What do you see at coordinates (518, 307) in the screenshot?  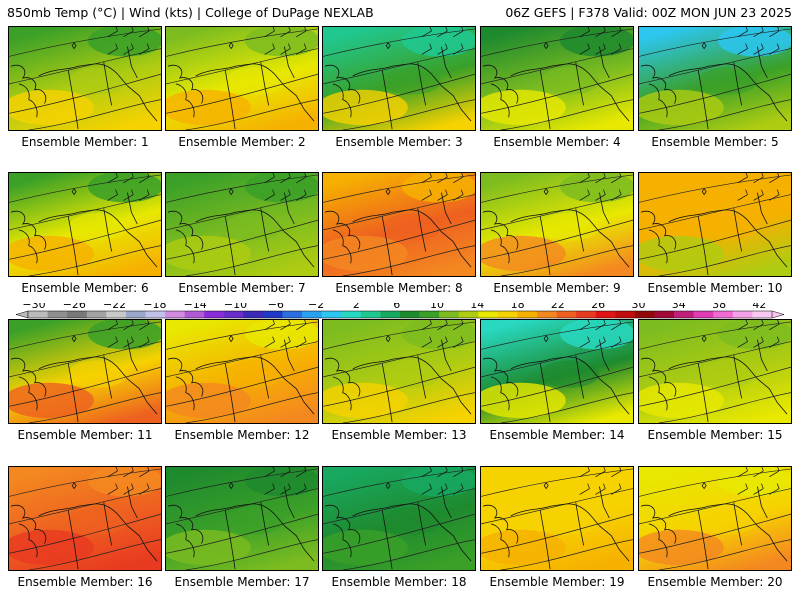 I see `colorbar-tick-label: 18` at bounding box center [518, 307].